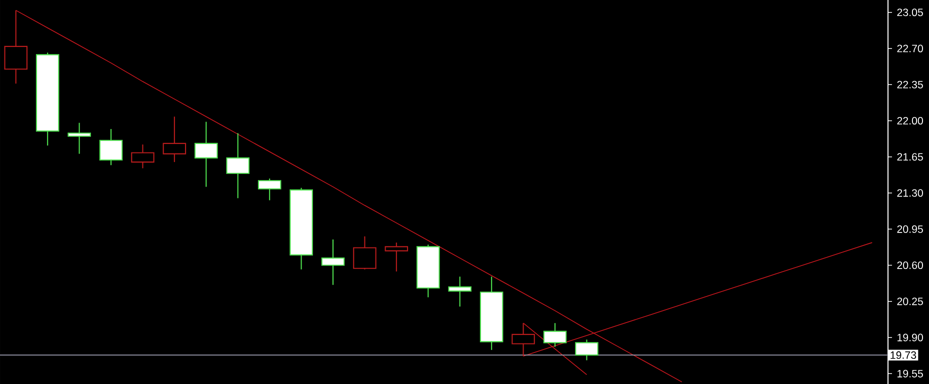  Describe the element at coordinates (910, 48) in the screenshot. I see `y-tick-label: 22.70` at that location.